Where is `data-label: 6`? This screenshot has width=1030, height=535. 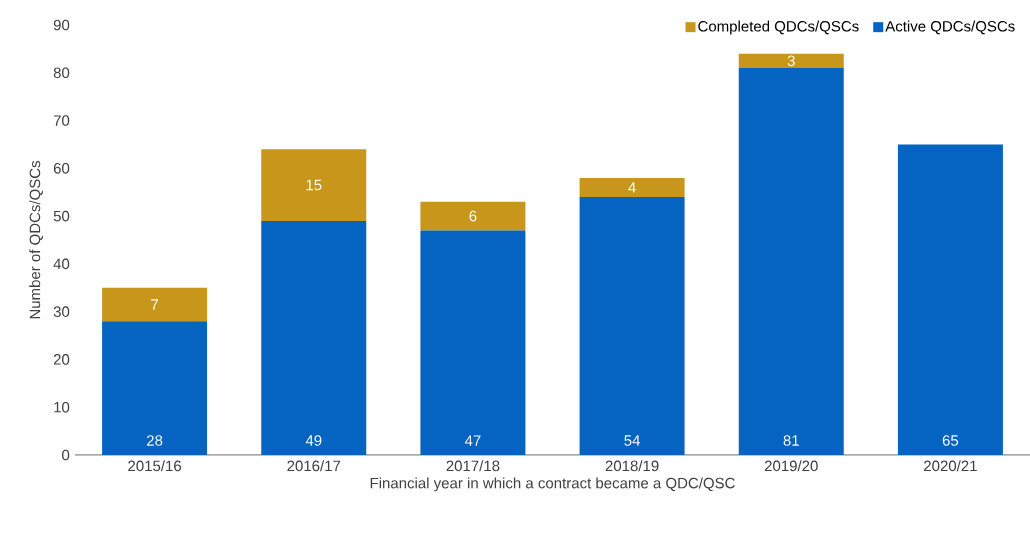
data-label: 6 is located at coordinates (473, 216).